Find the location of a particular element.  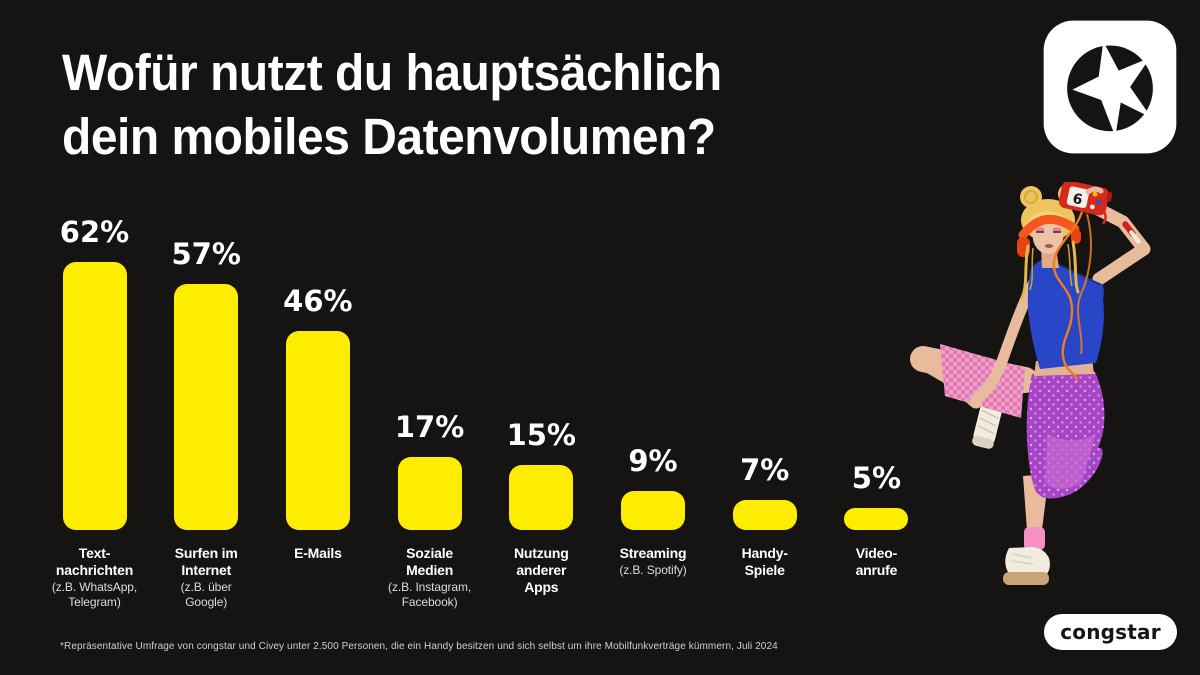

category-label: E-Mails is located at coordinates (318, 553).